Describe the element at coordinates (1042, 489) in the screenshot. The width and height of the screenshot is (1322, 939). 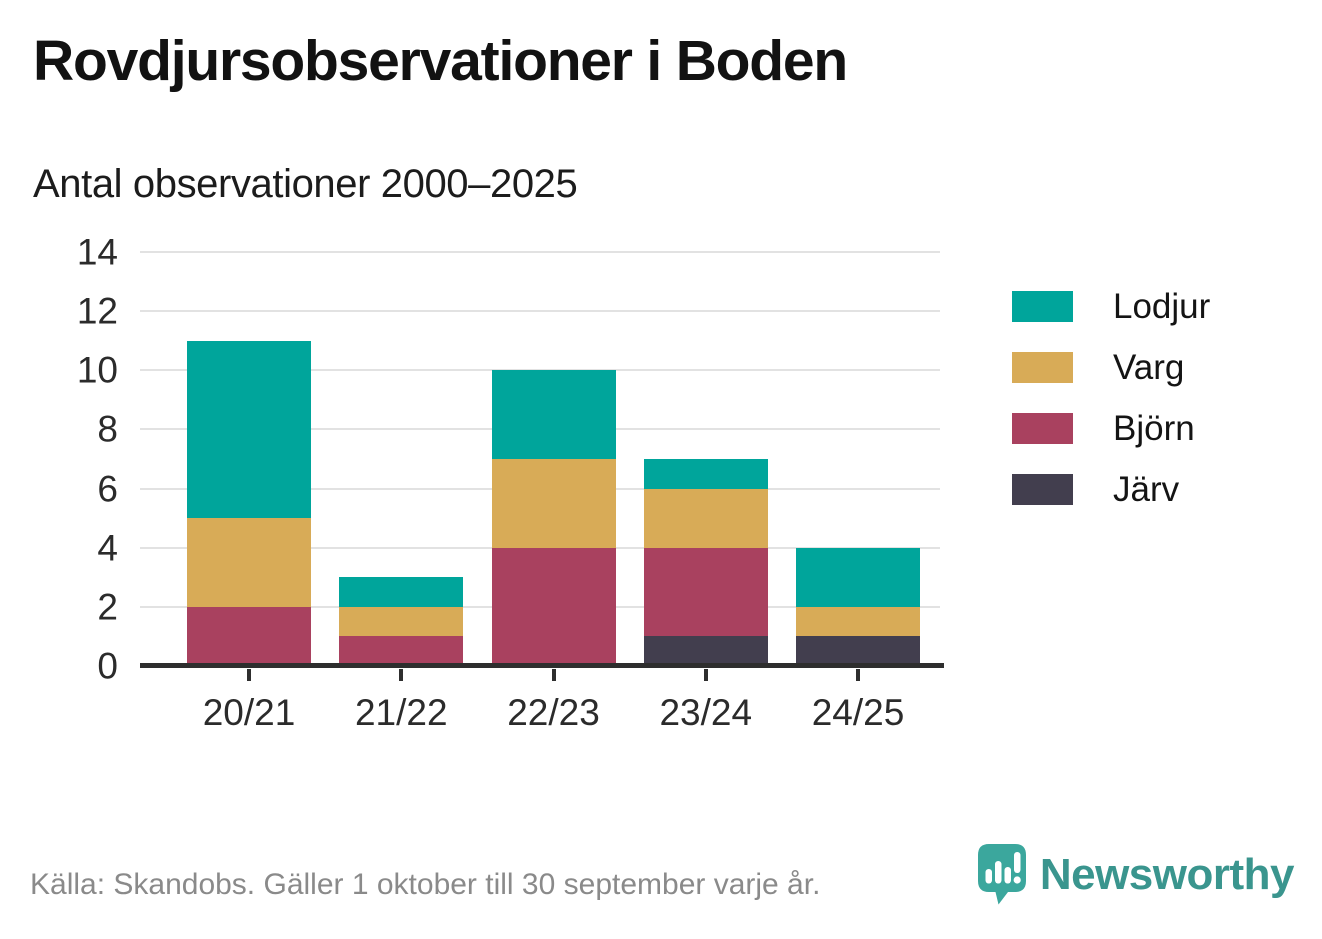
I see `legend-swatch-järv` at that location.